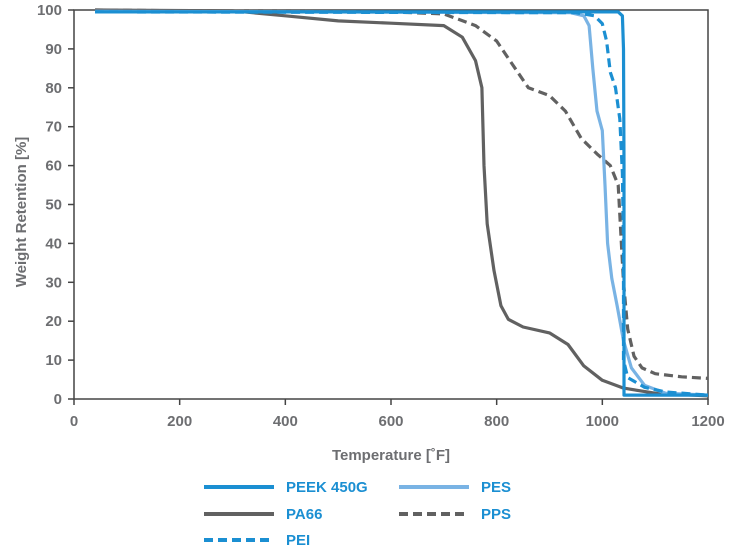 Image resolution: width=744 pixels, height=551 pixels. I want to click on y-tick-label: 10, so click(53, 360).